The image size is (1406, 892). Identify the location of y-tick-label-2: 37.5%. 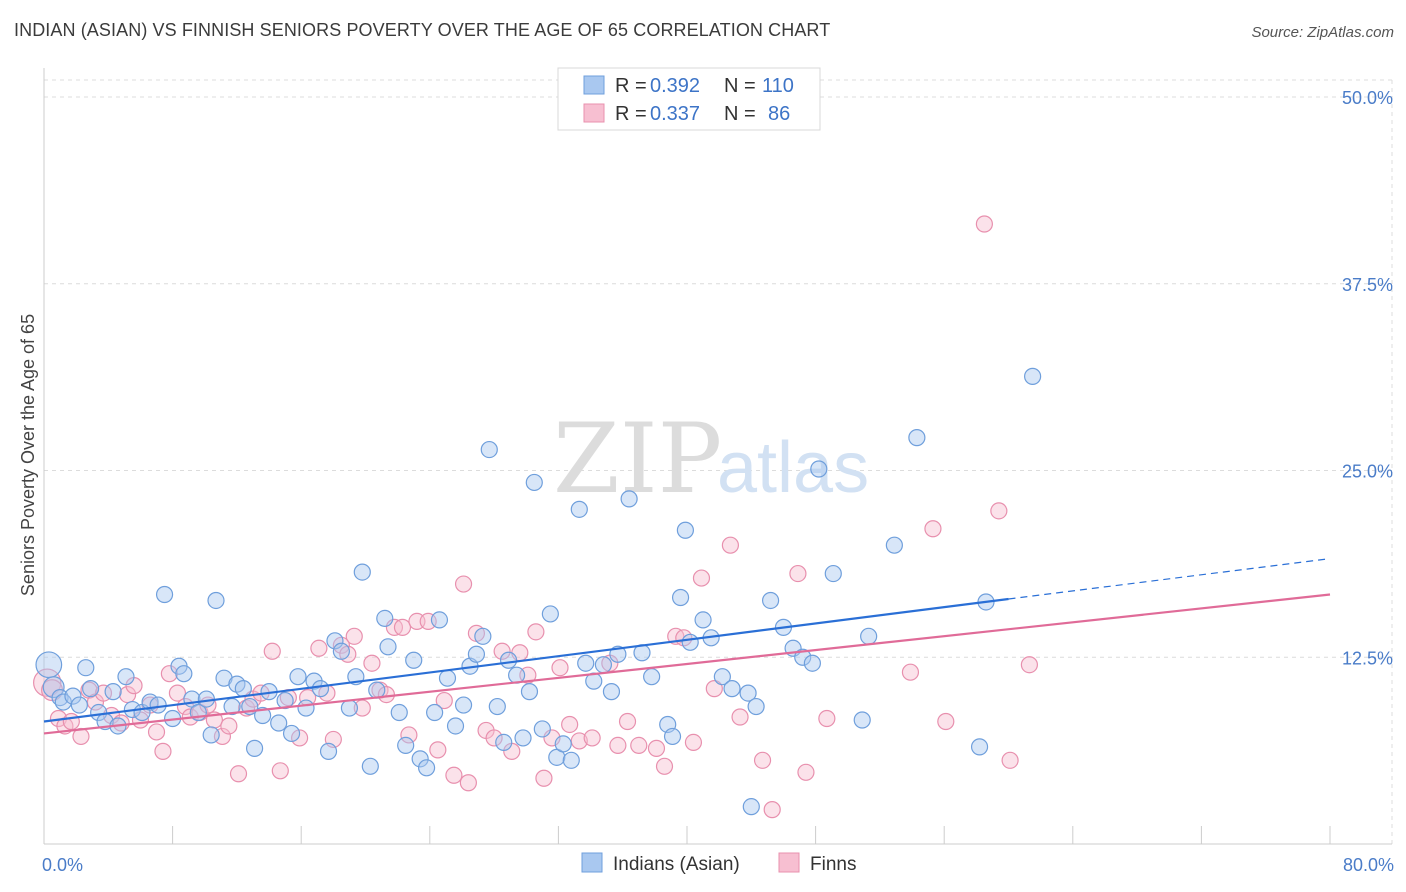
(1367, 285).